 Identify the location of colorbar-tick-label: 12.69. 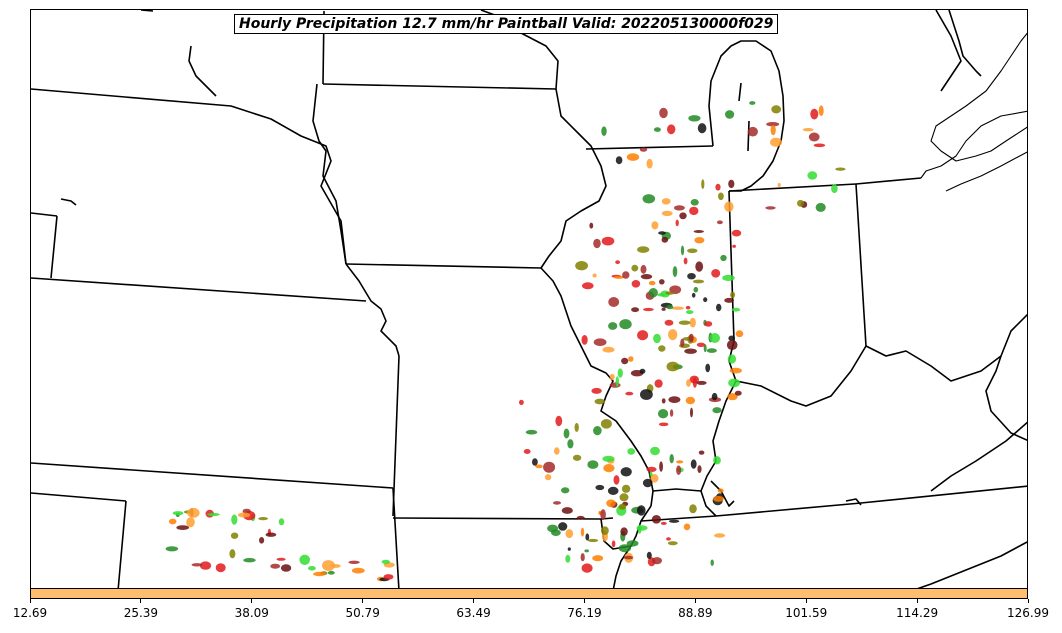
(30, 613).